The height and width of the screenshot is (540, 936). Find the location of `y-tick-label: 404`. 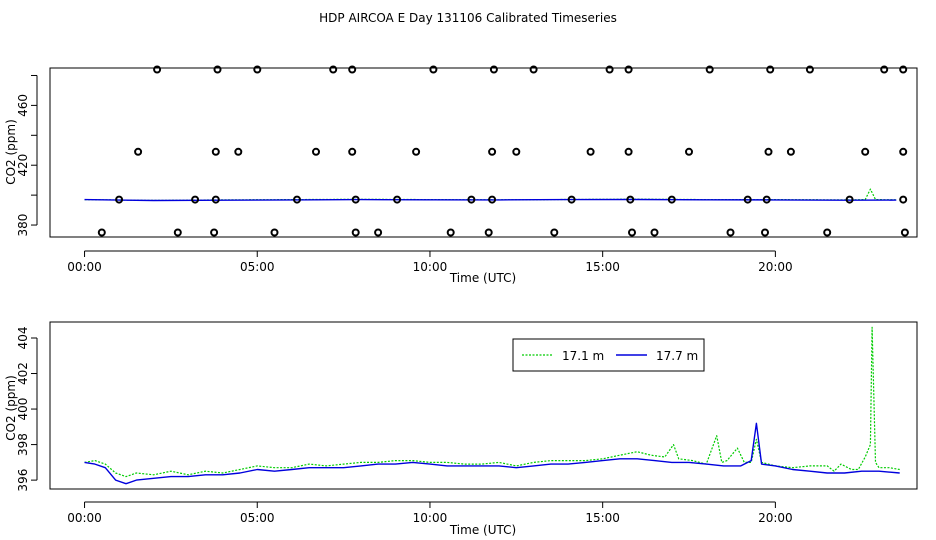

y-tick-label: 404 is located at coordinates (23, 338).